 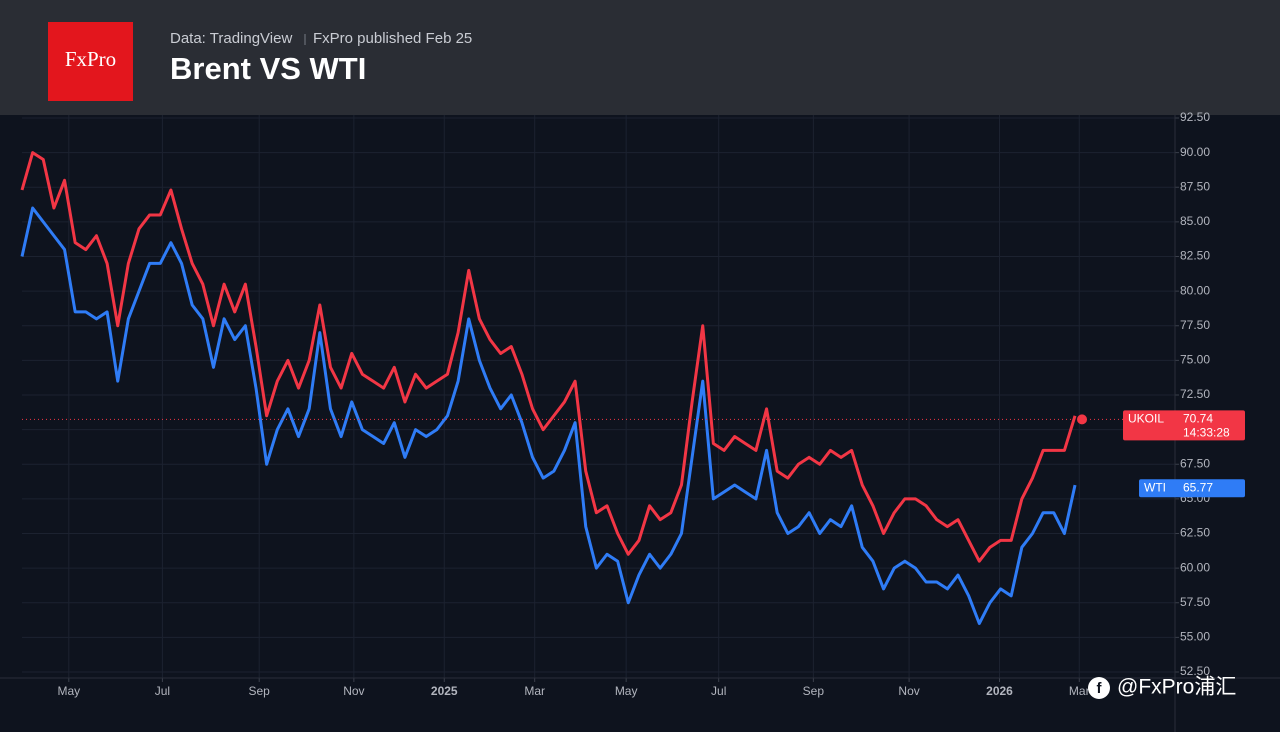 I want to click on chart-title: Brent VS WTI, so click(x=268, y=68).